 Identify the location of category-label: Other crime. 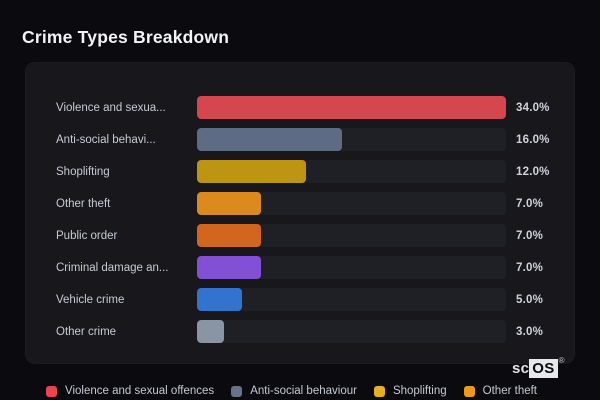
(86, 331).